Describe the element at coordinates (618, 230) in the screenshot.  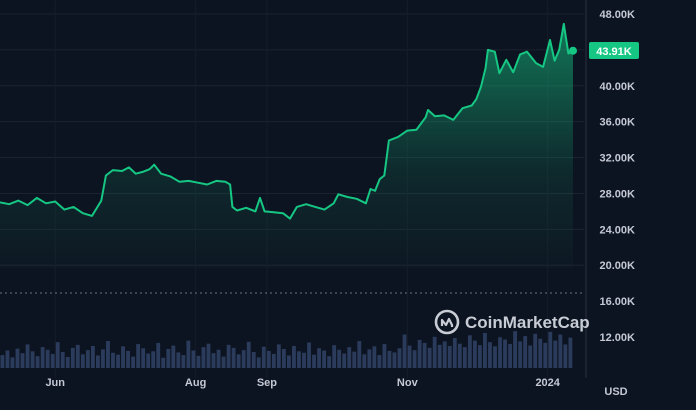
I see `y-tick-label: 24.00K` at that location.